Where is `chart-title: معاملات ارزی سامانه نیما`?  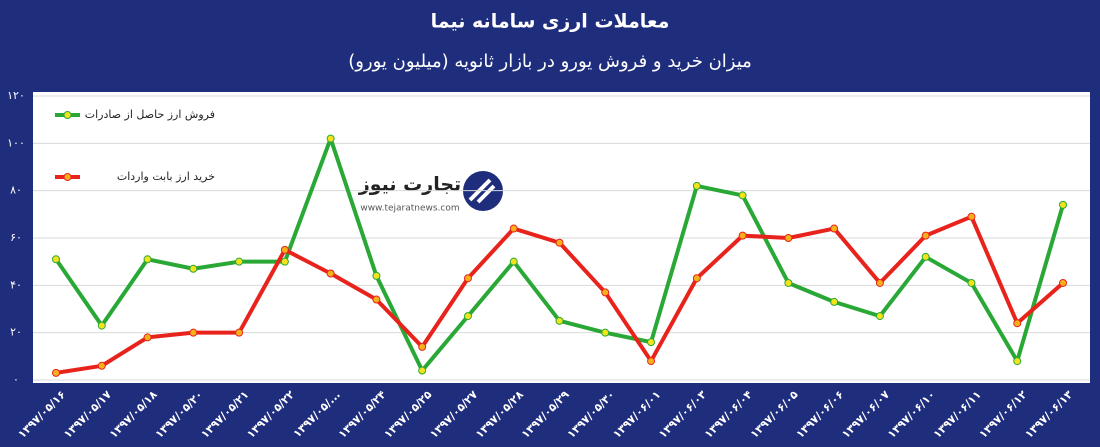 chart-title: معاملات ارزی سامانه نیما is located at coordinates (550, 22).